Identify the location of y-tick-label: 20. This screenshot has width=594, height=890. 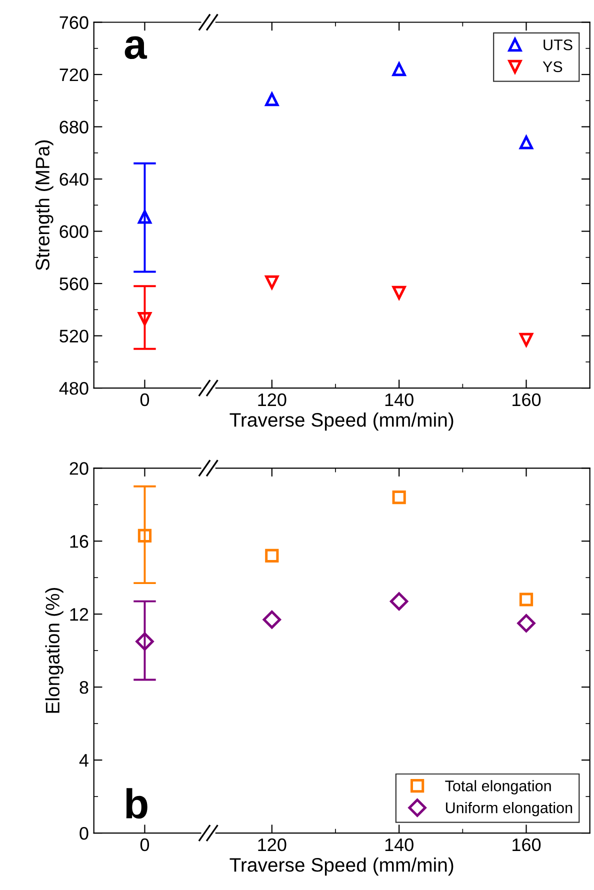
(79, 468).